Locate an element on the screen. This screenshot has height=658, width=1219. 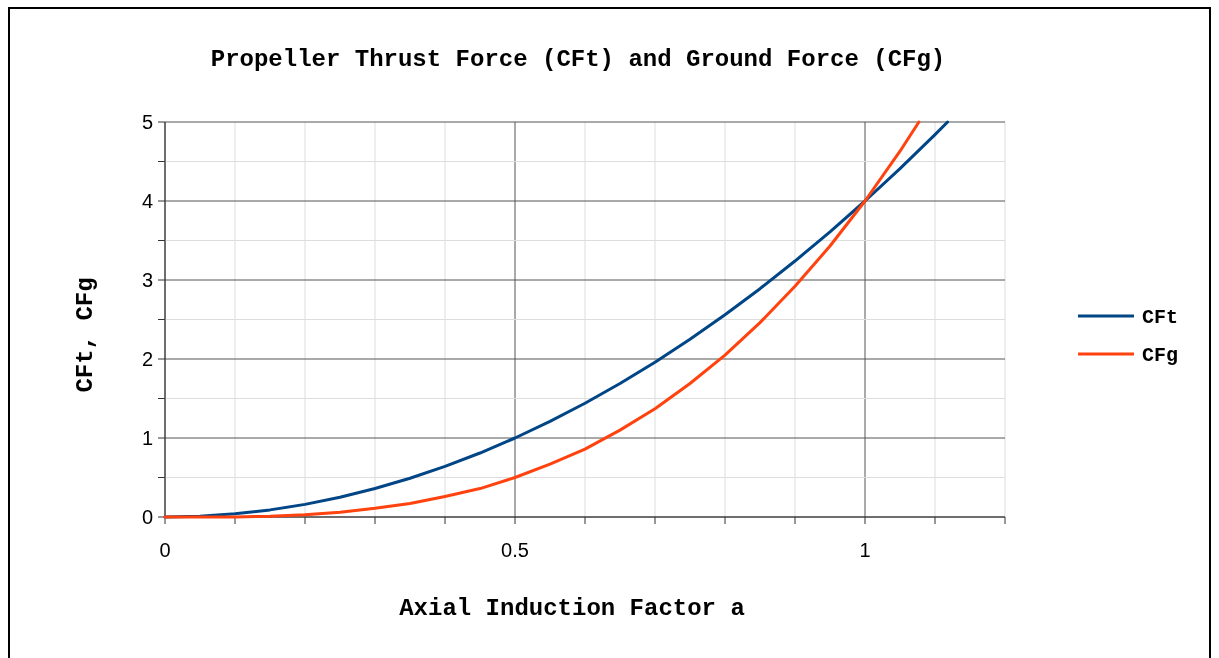
legend-label: CFt is located at coordinates (1160, 317).